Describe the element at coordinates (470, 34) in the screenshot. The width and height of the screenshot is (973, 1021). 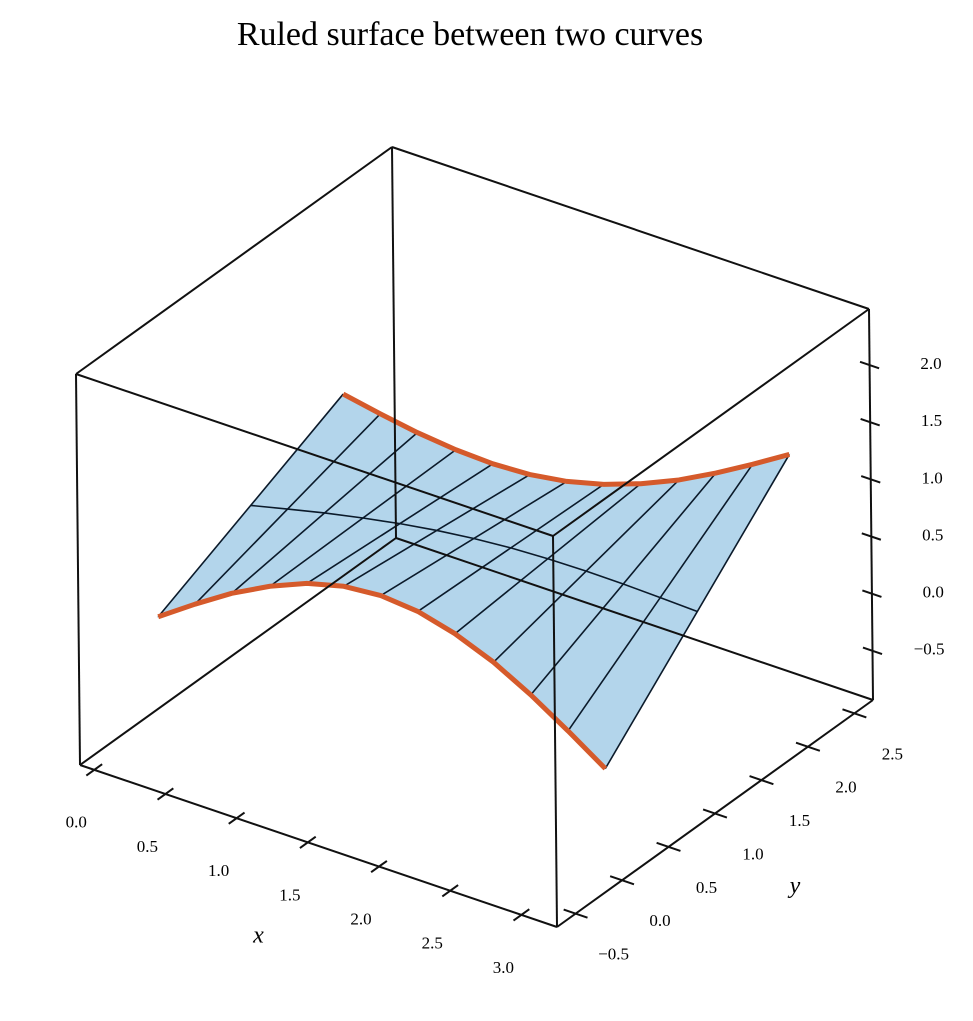
I see `chart-title: Ruled surface between two curves` at that location.